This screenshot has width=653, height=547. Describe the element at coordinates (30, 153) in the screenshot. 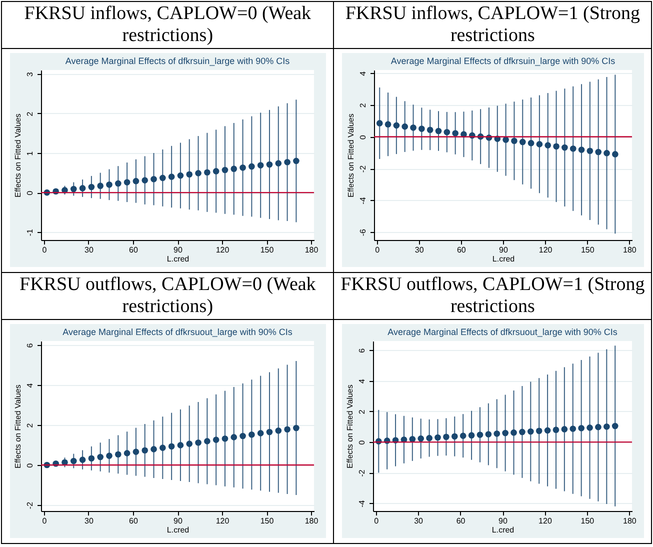

I see `y-tick-label: 1` at that location.